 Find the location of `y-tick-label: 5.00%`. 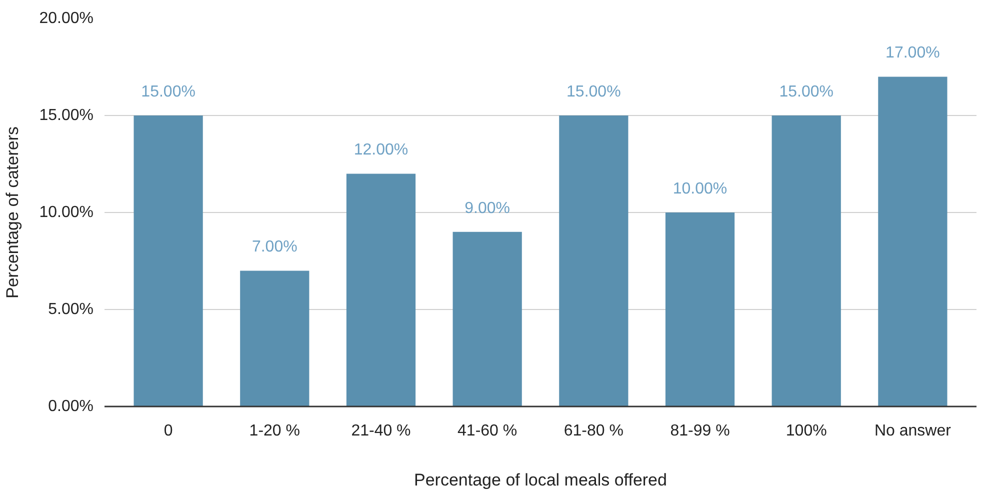

y-tick-label: 5.00% is located at coordinates (71, 309).